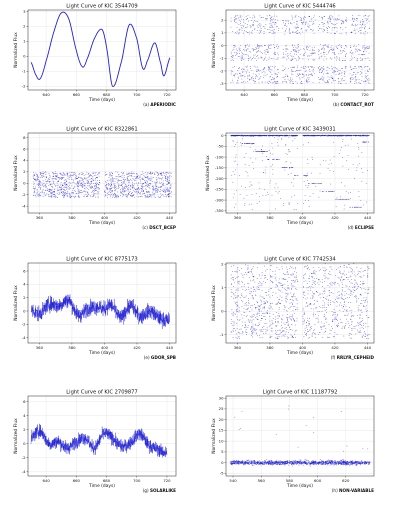 Image resolution: width=400 pixels, height=507 pixels. Describe the element at coordinates (353, 490) in the screenshot. I see `panel-caption: (h) NON-VARIABLE` at that location.